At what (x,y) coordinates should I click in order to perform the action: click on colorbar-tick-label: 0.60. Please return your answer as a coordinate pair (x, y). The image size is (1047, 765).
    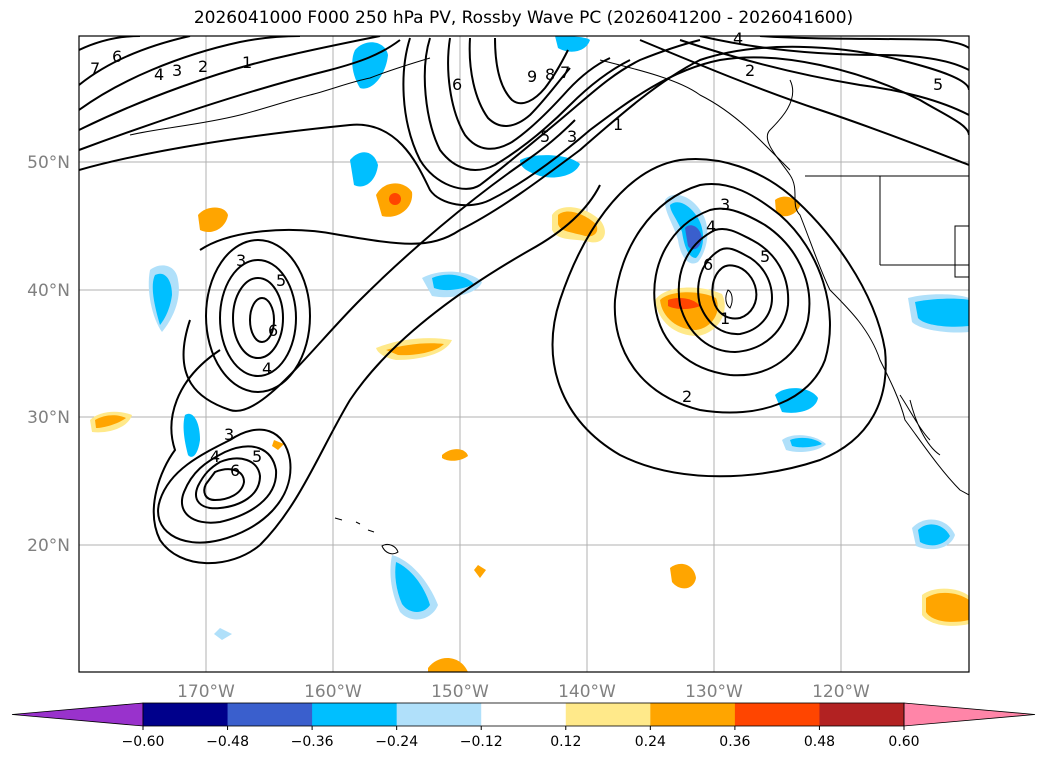
    Looking at the image, I should click on (903, 742).